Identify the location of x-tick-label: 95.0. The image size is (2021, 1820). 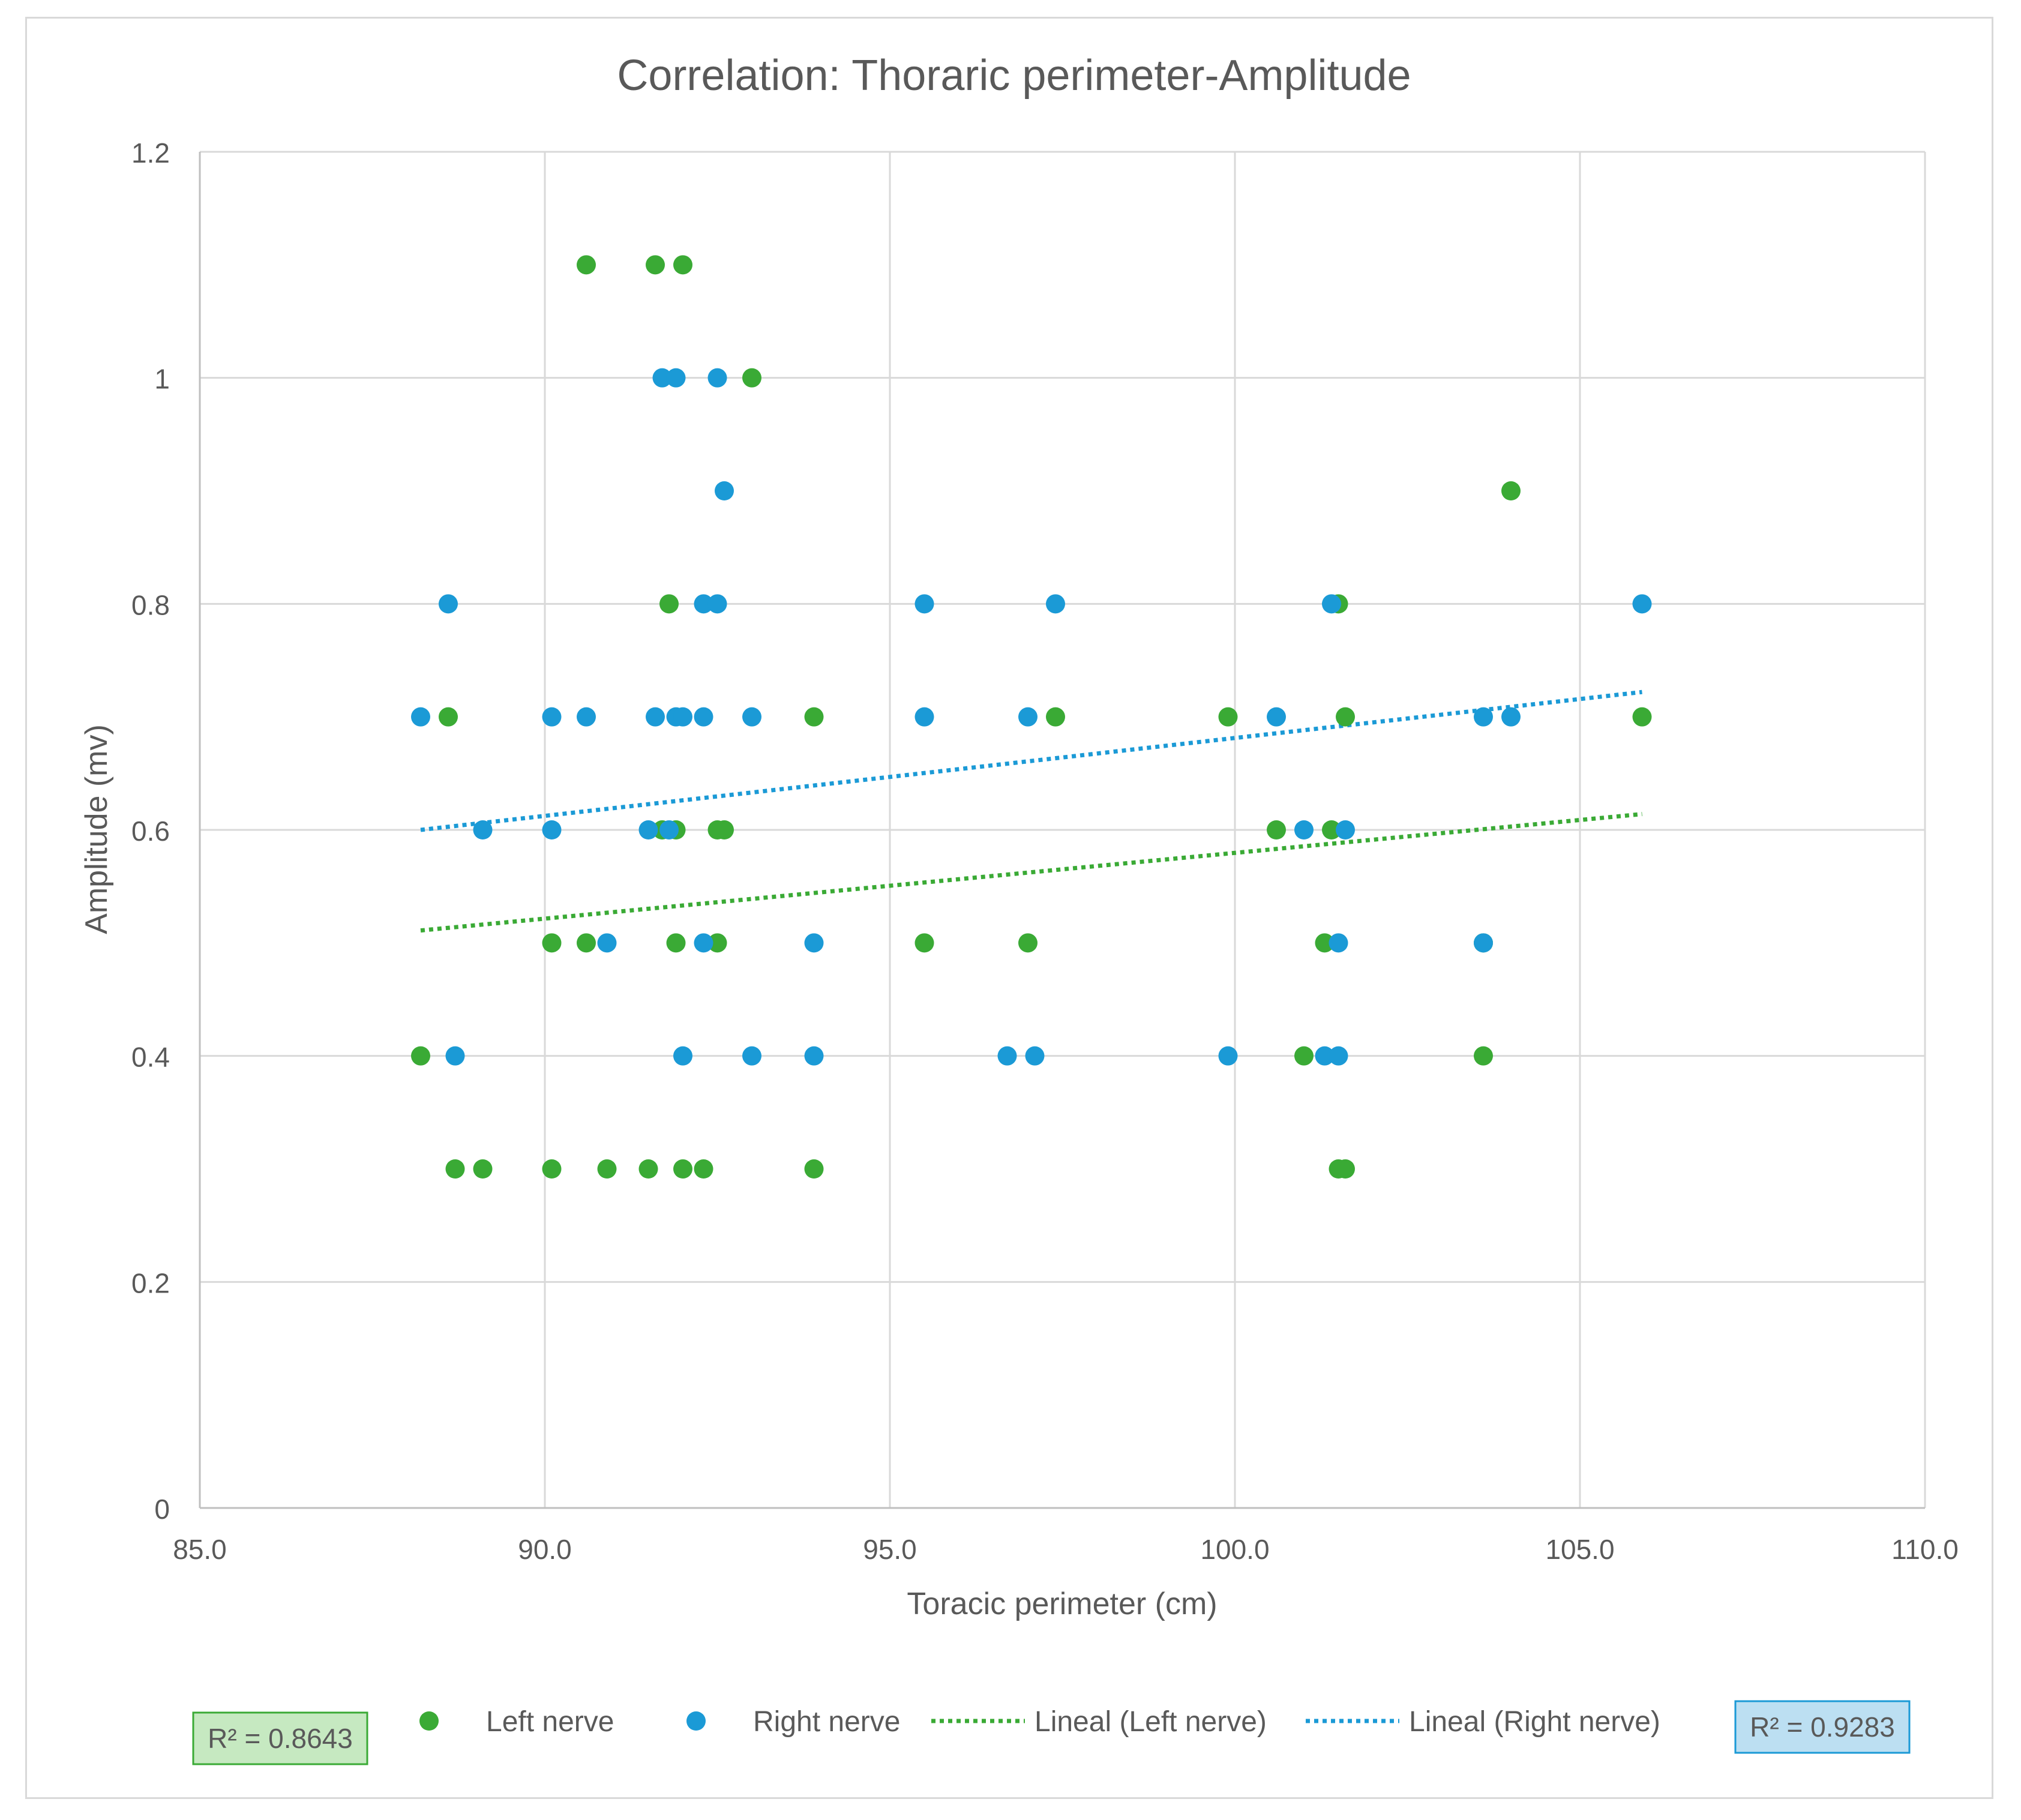
(890, 1549).